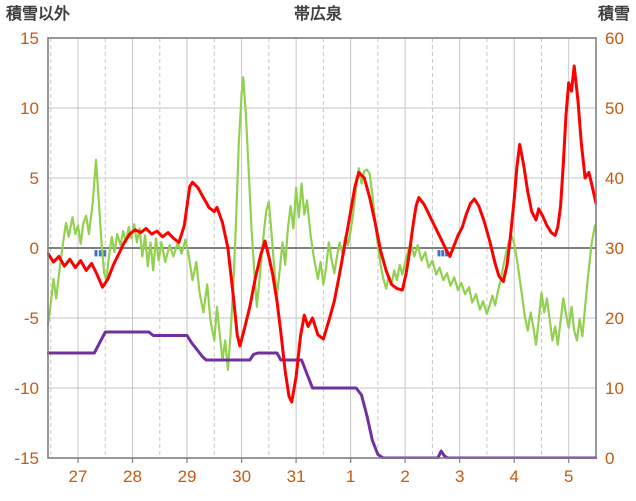  I want to click on right-tick-label: 10, so click(614, 388).